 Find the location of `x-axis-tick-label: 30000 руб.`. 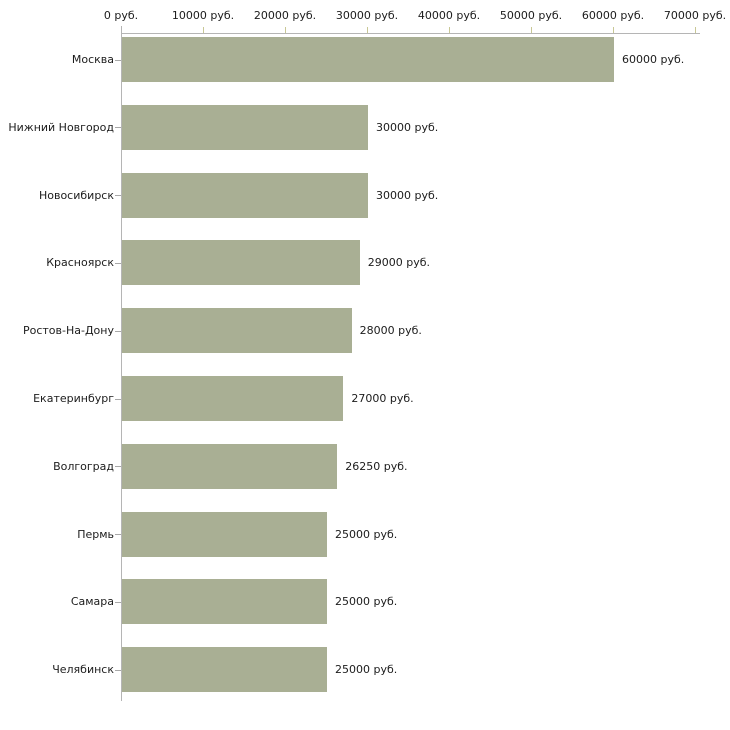

x-axis-tick-label: 30000 руб. is located at coordinates (367, 15).